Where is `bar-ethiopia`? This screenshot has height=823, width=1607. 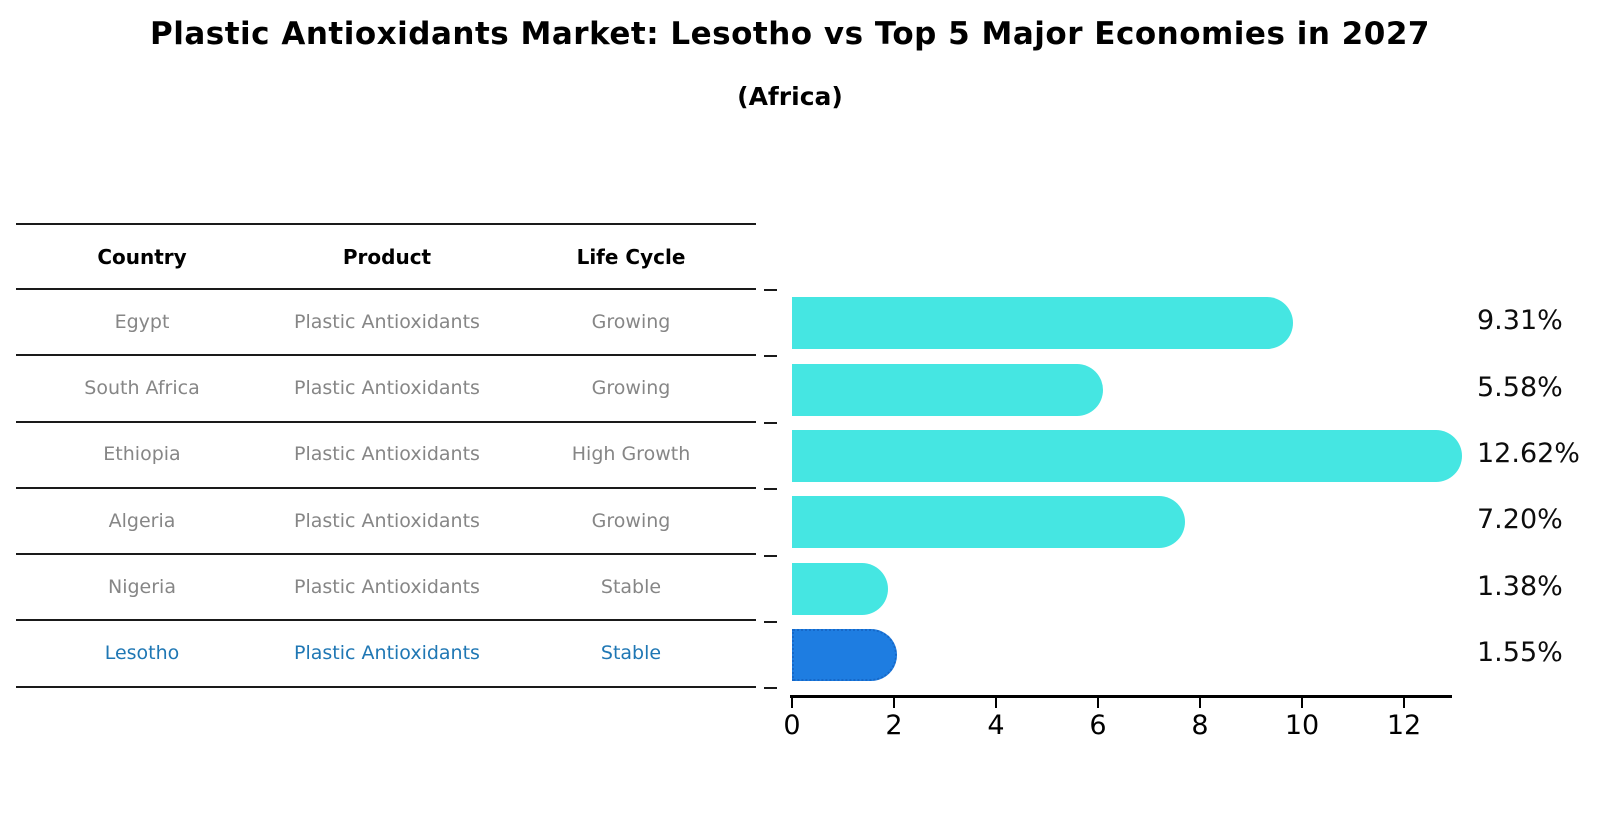 bar-ethiopia is located at coordinates (1127, 456).